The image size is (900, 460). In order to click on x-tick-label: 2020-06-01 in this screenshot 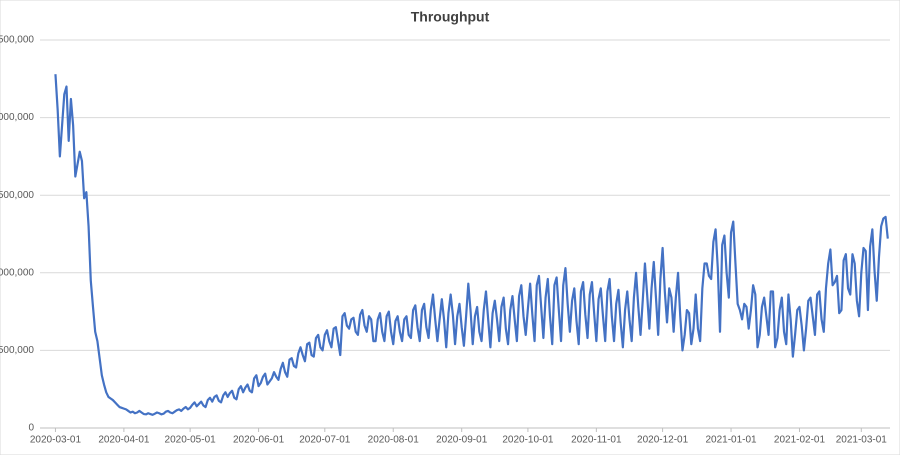, I will do `click(259, 440)`.